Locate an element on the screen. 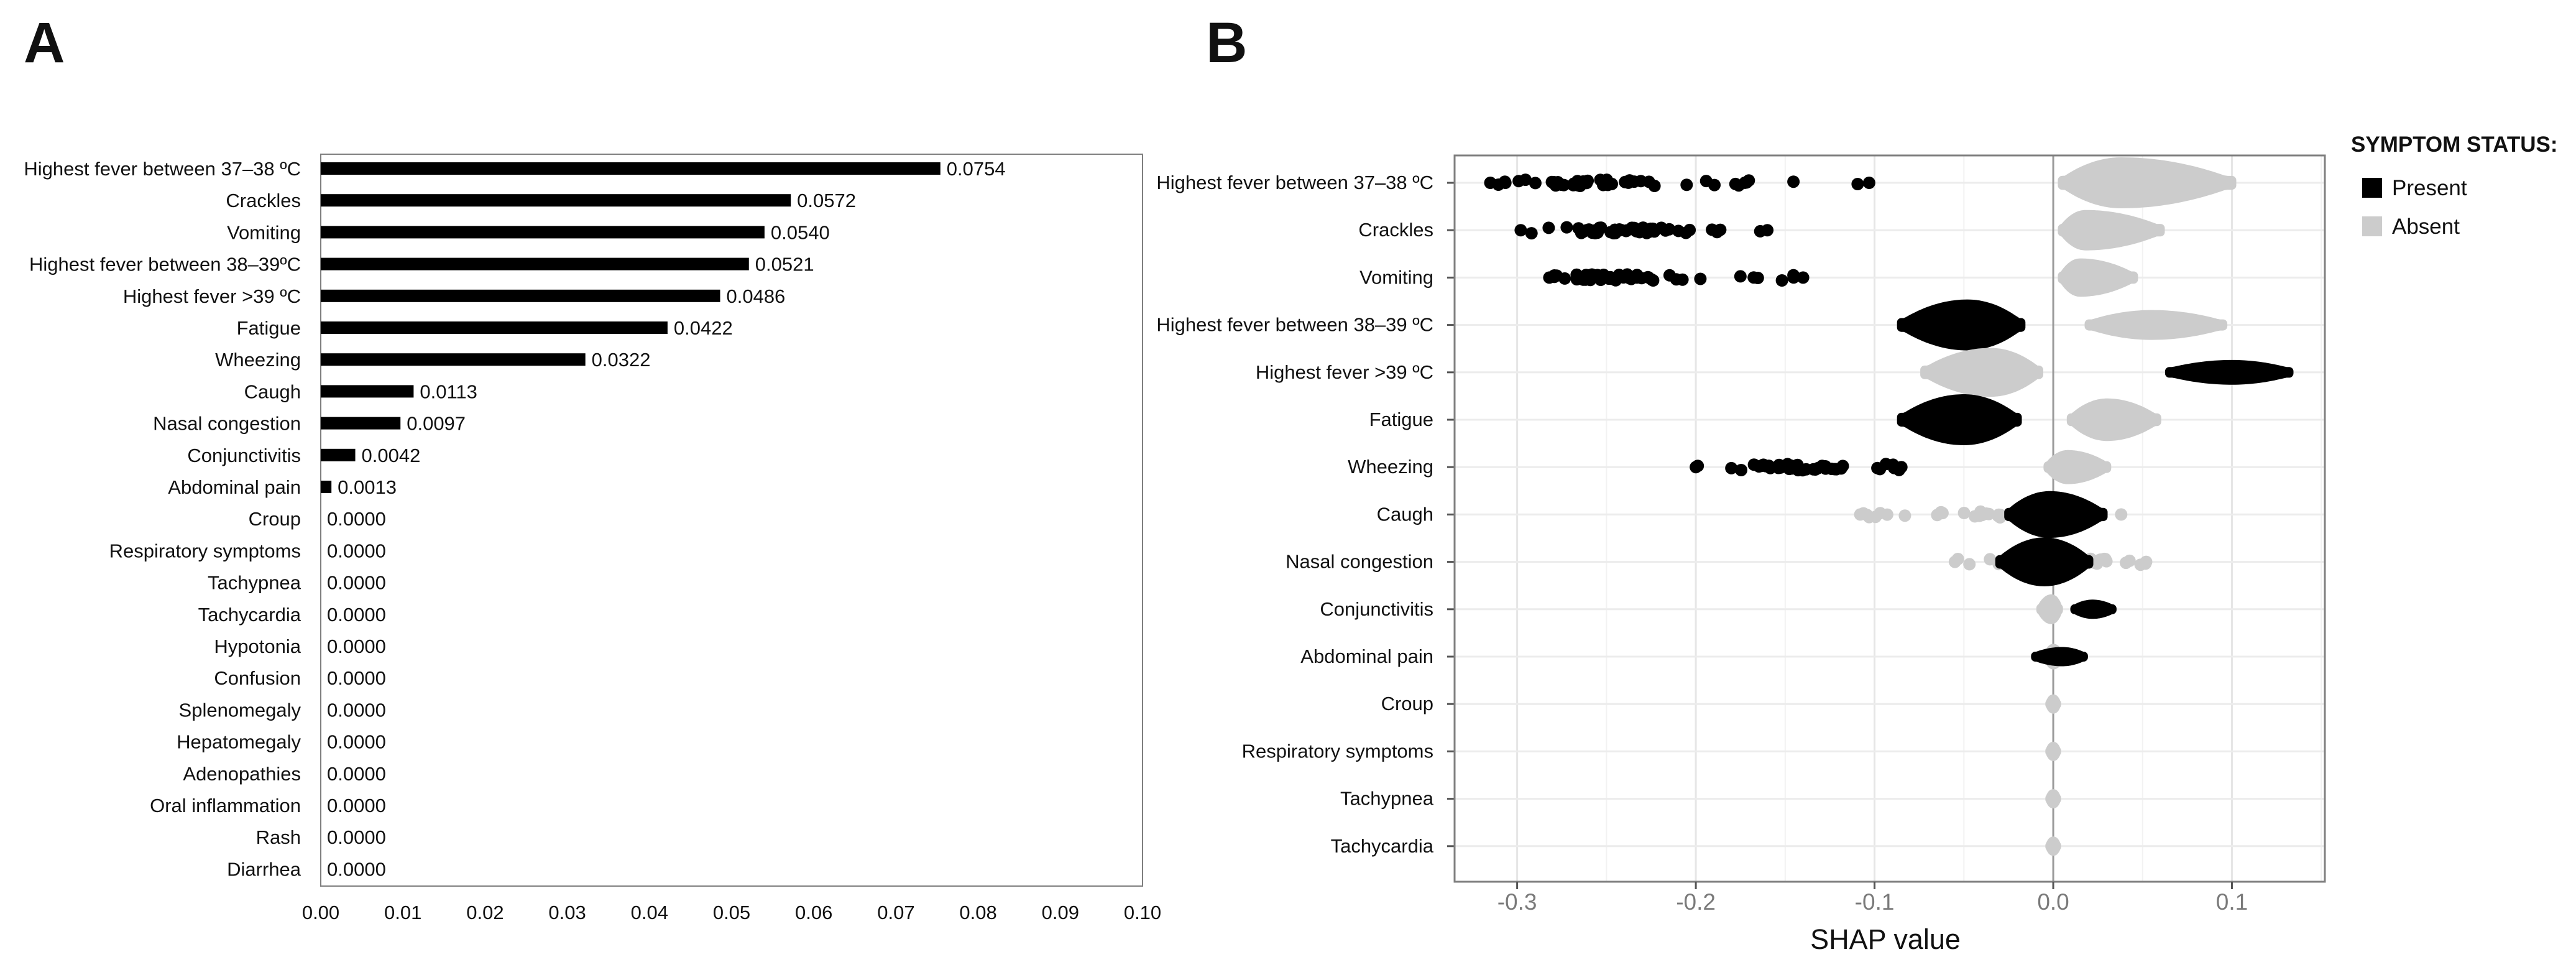  category-label: Vomiting is located at coordinates (264, 232).